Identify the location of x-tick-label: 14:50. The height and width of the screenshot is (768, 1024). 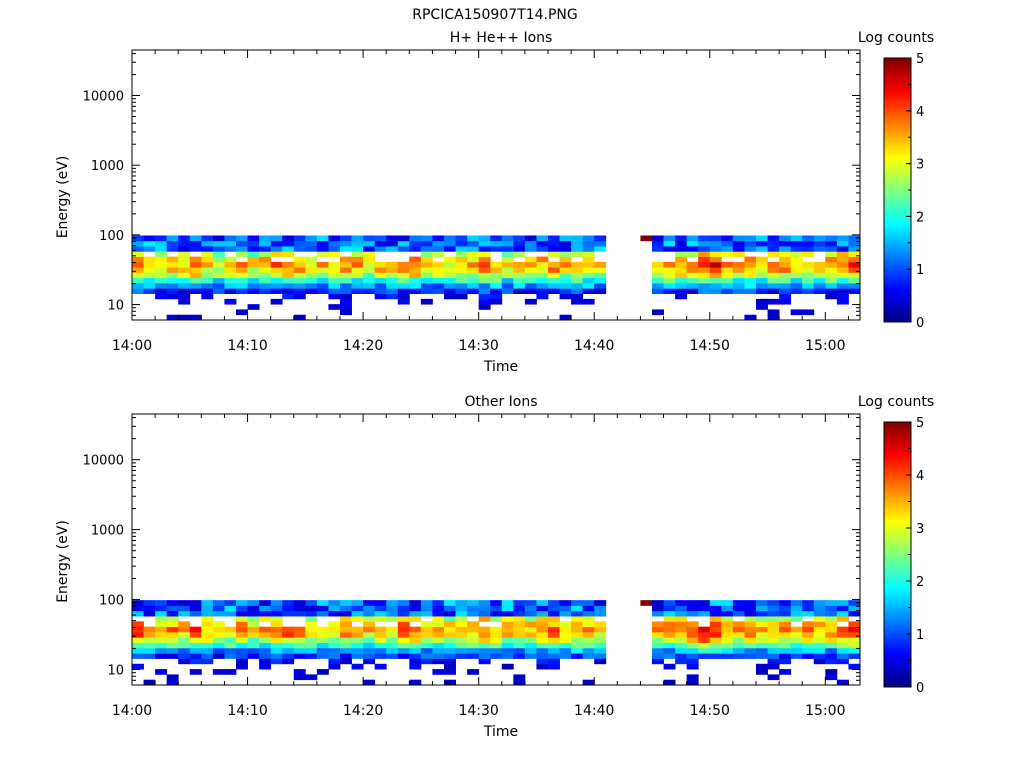
(710, 711).